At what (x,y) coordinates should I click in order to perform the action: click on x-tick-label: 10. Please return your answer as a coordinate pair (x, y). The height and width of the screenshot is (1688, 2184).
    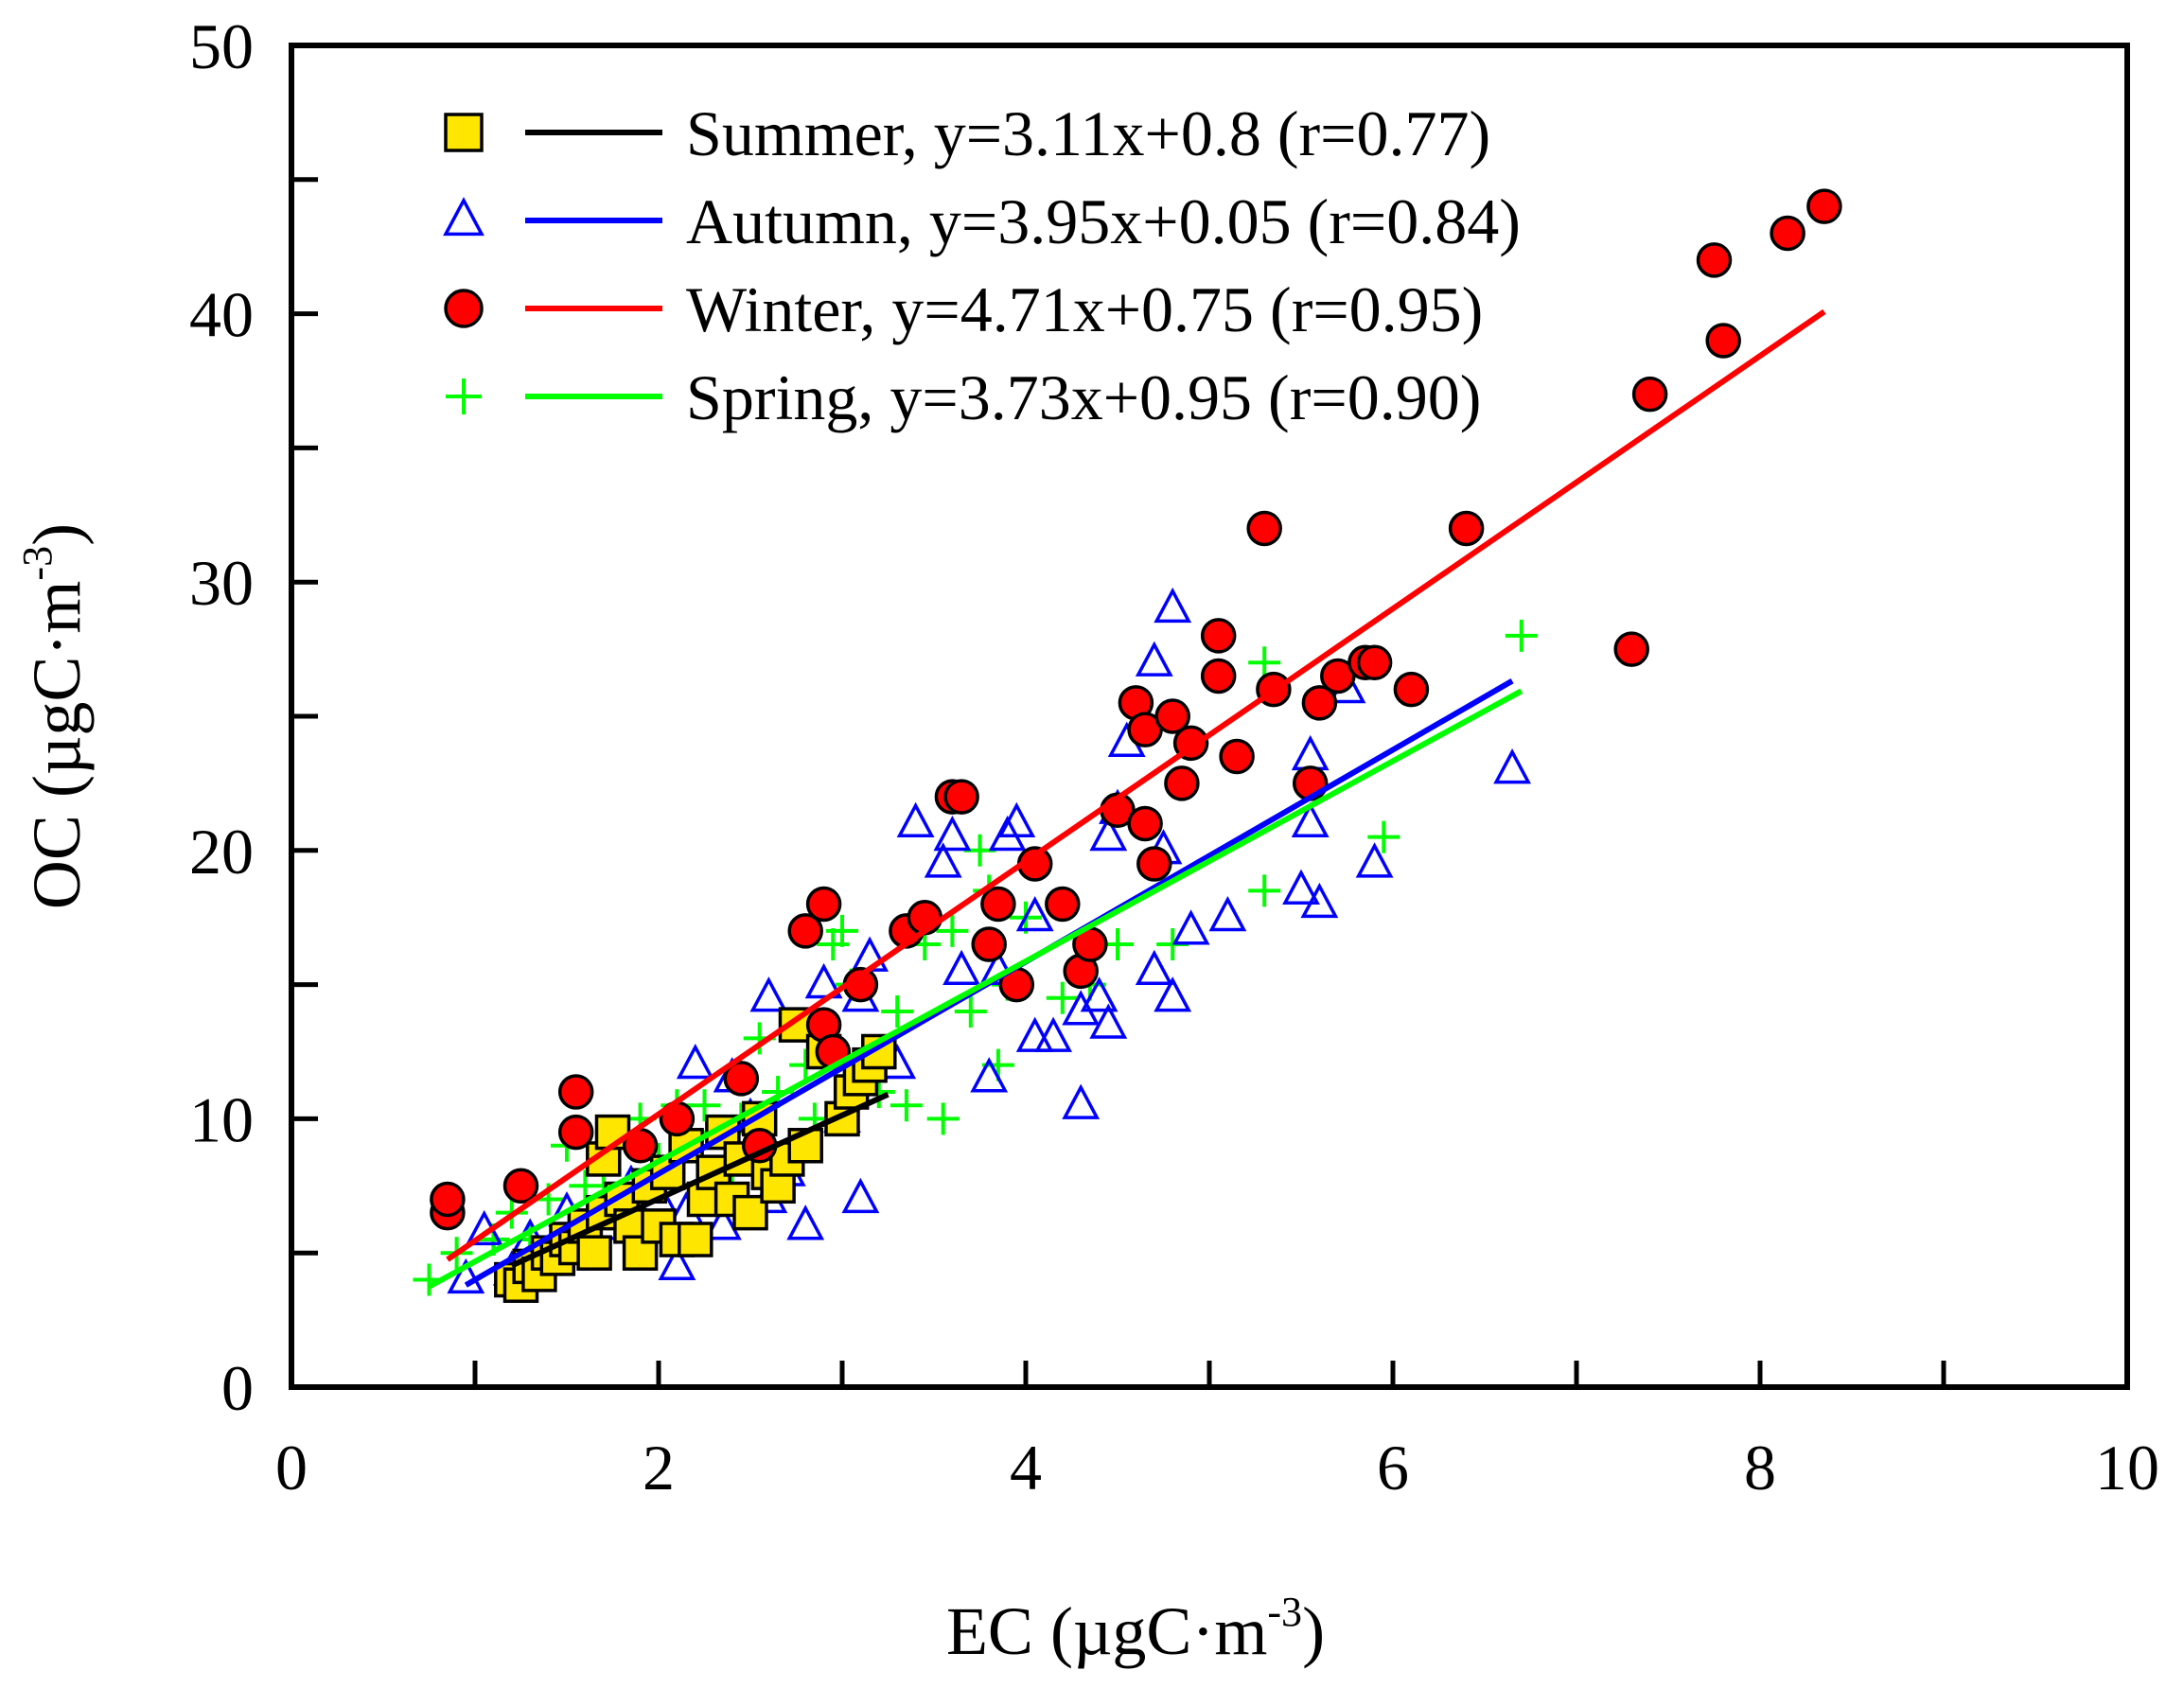
    Looking at the image, I should click on (2127, 1467).